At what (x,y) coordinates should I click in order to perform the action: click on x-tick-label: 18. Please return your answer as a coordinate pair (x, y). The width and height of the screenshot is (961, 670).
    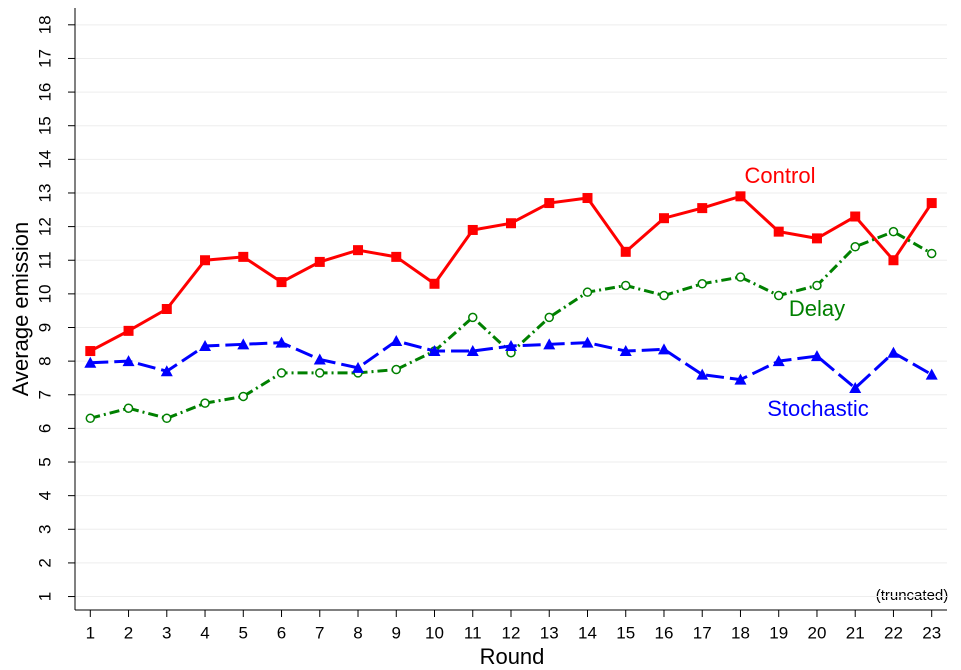
    Looking at the image, I should click on (740, 632).